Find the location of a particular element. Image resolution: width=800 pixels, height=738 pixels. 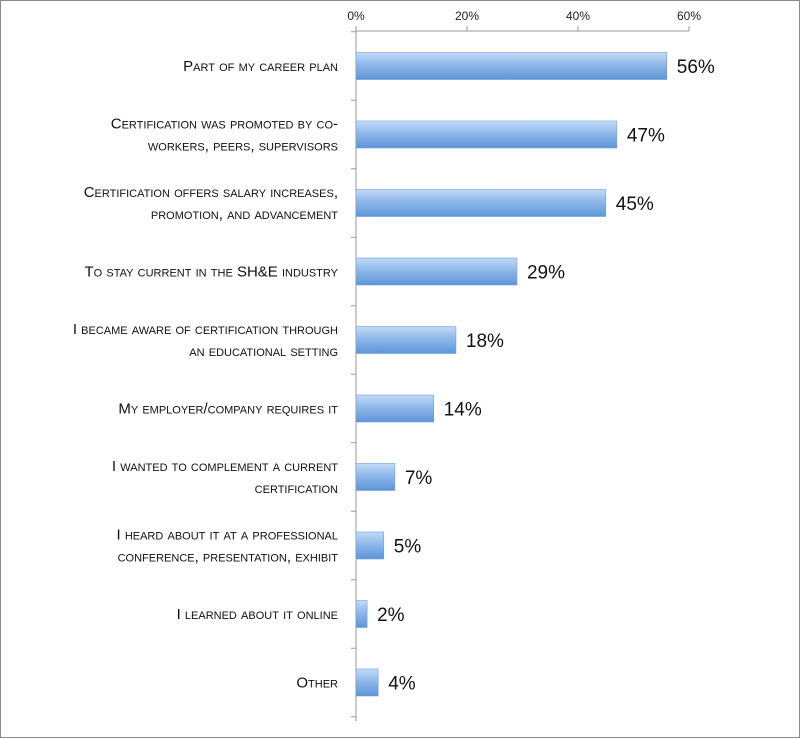

data-label: 18% is located at coordinates (485, 341).